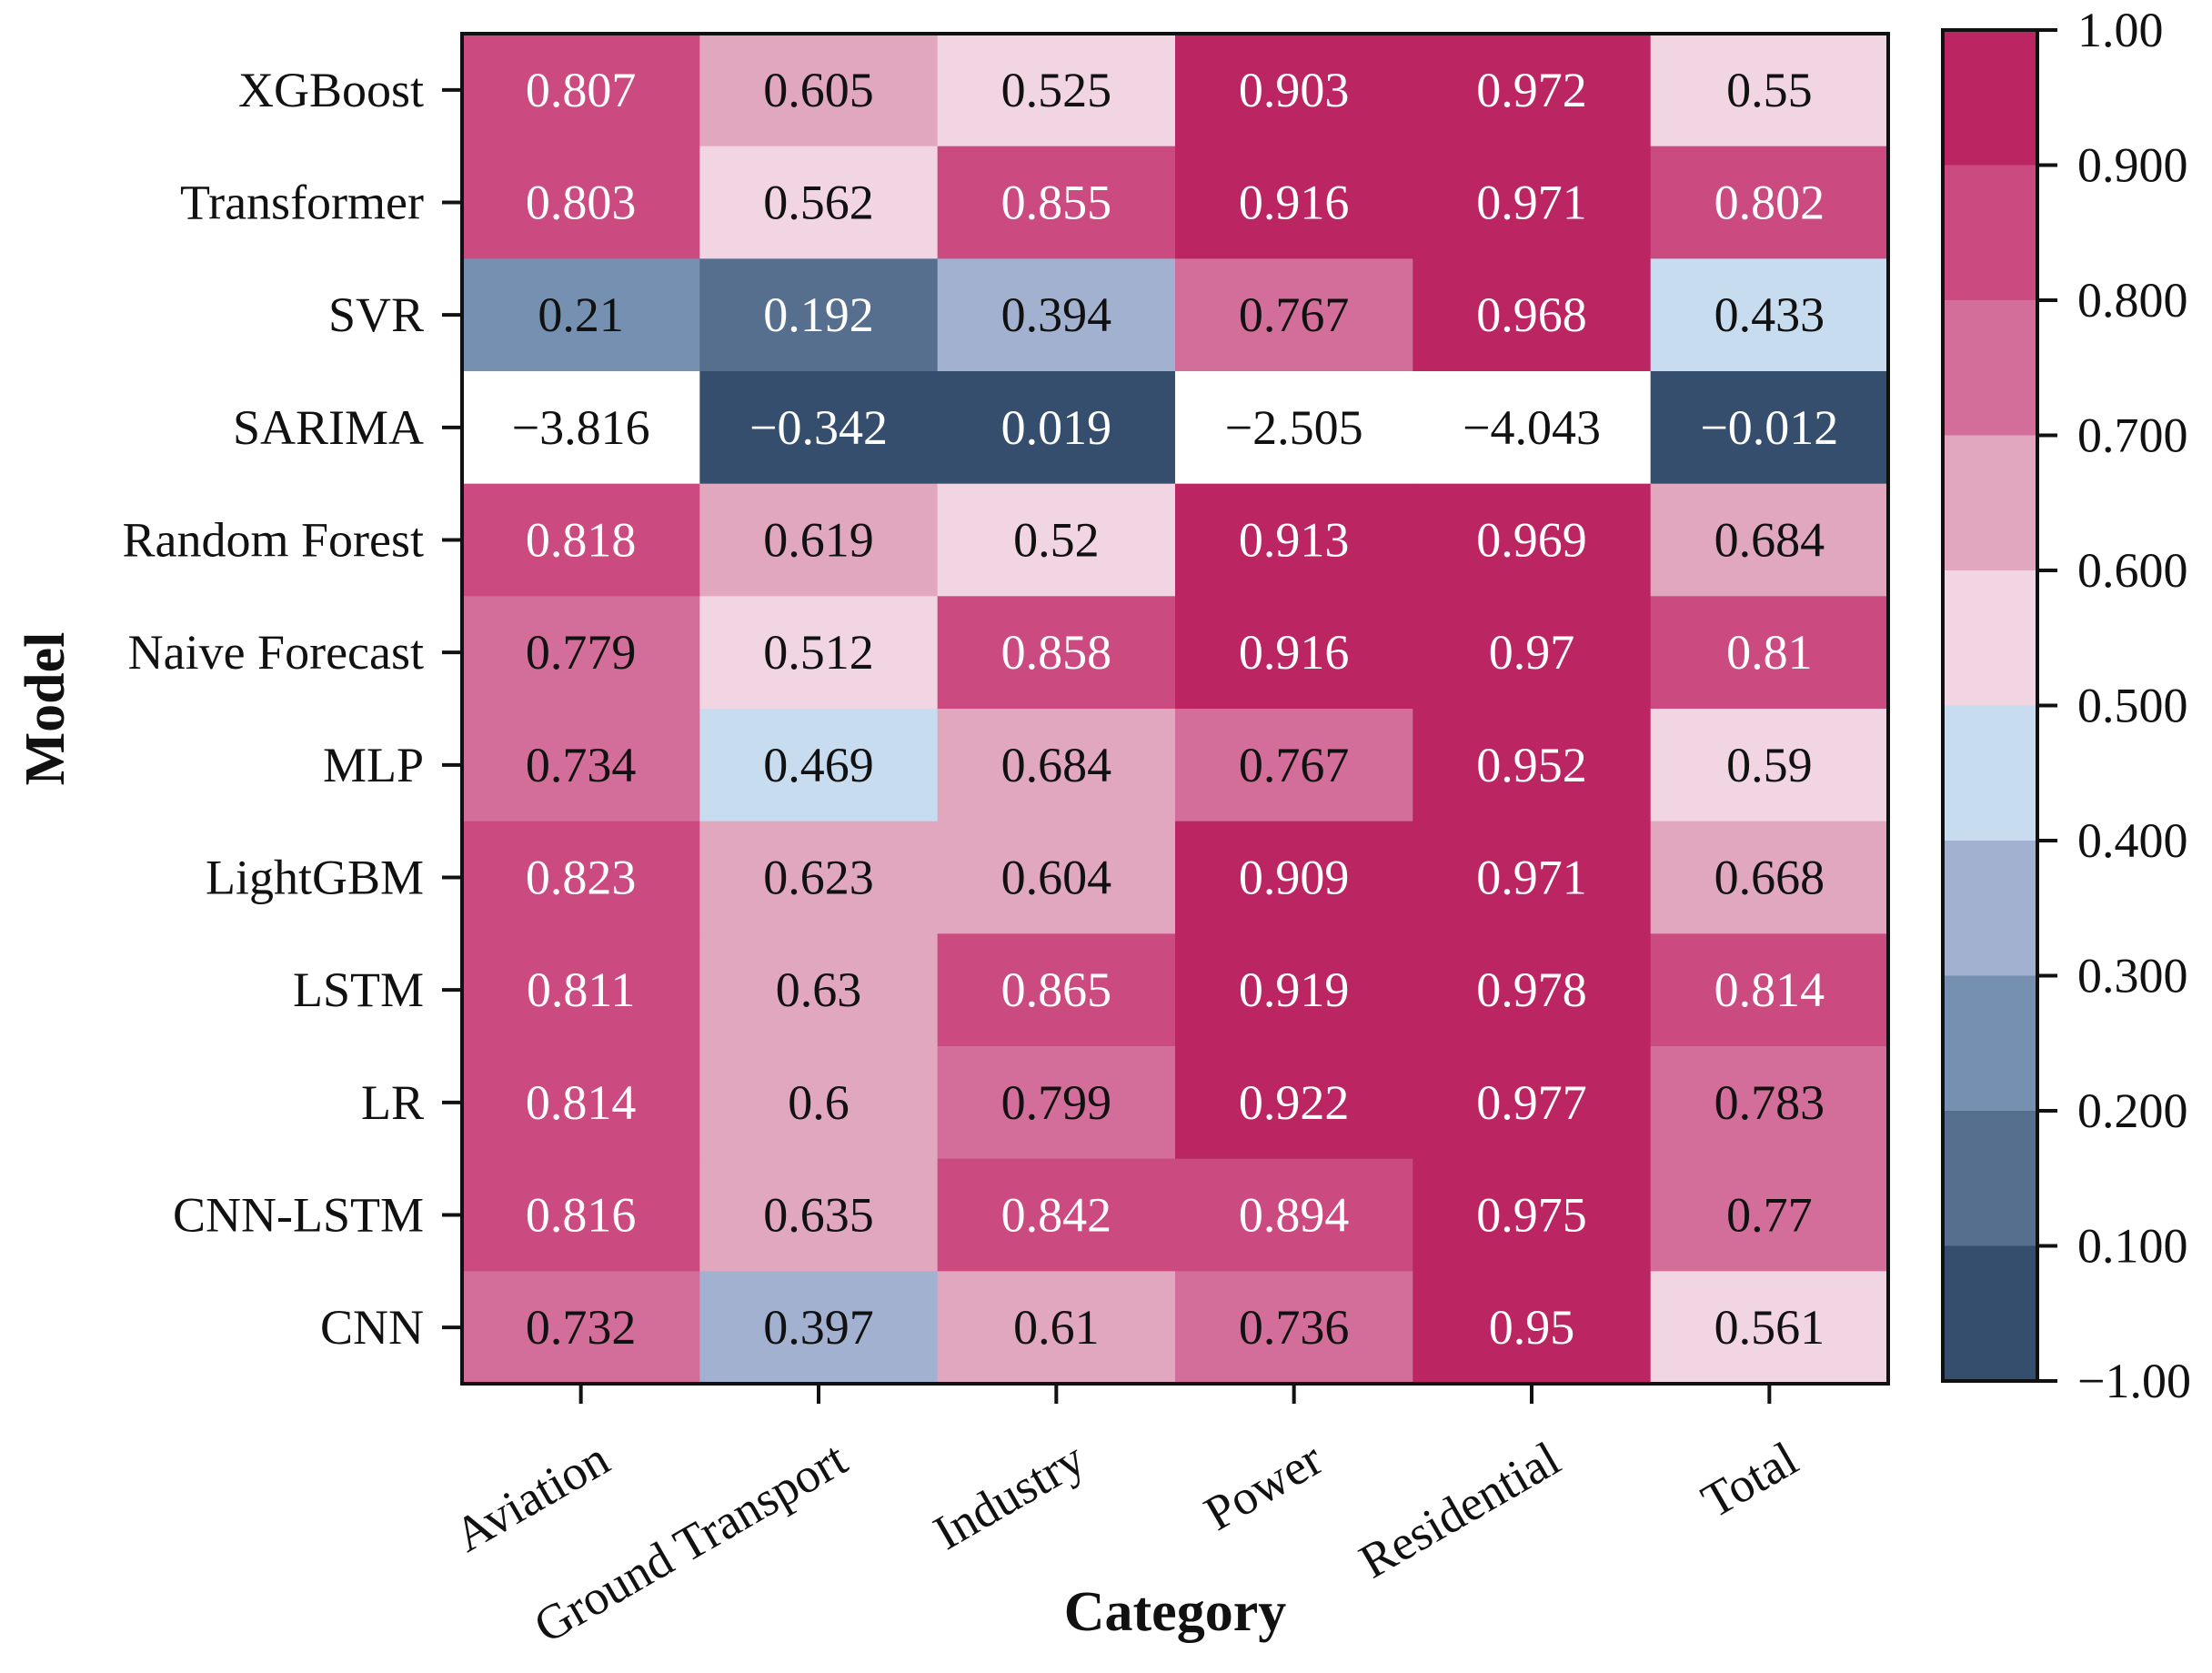 The image size is (2212, 1673). I want to click on colorbar-tick-label: 0.100, so click(2132, 1246).